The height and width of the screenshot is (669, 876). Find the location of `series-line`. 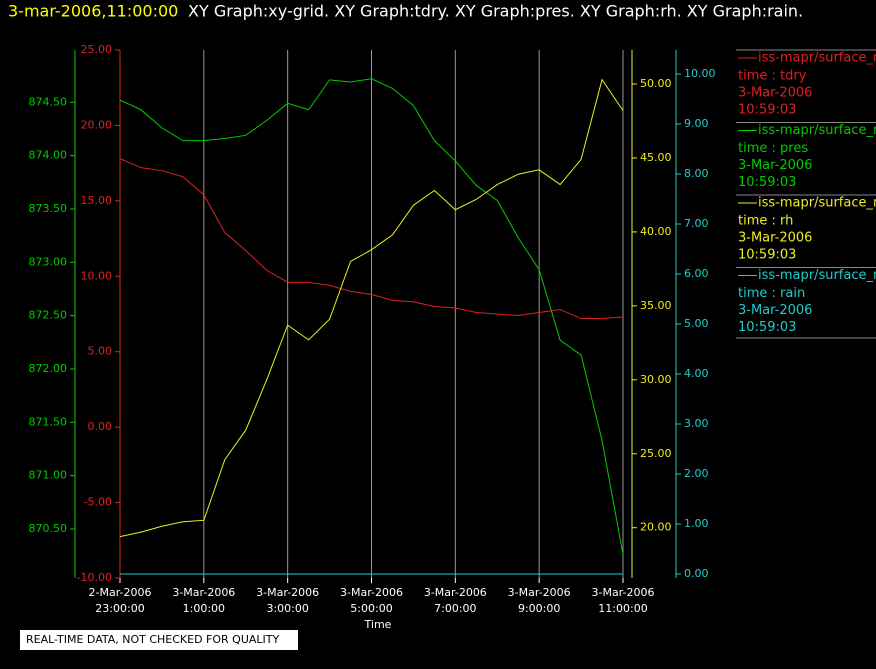

series-line is located at coordinates (371, 239).